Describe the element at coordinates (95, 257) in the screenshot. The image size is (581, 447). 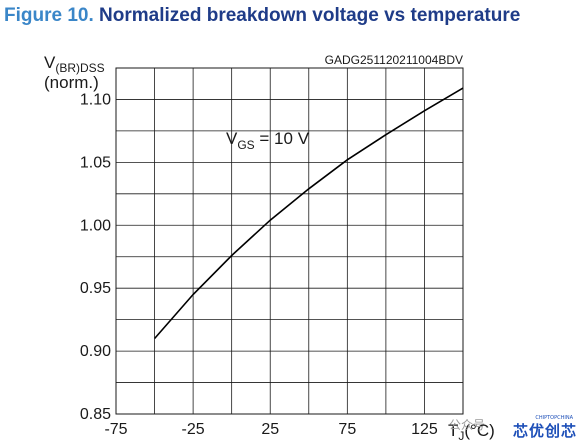
I see `y-tick-labels: 0.85 0.90 0.95 1.00 1.05 1.10` at that location.